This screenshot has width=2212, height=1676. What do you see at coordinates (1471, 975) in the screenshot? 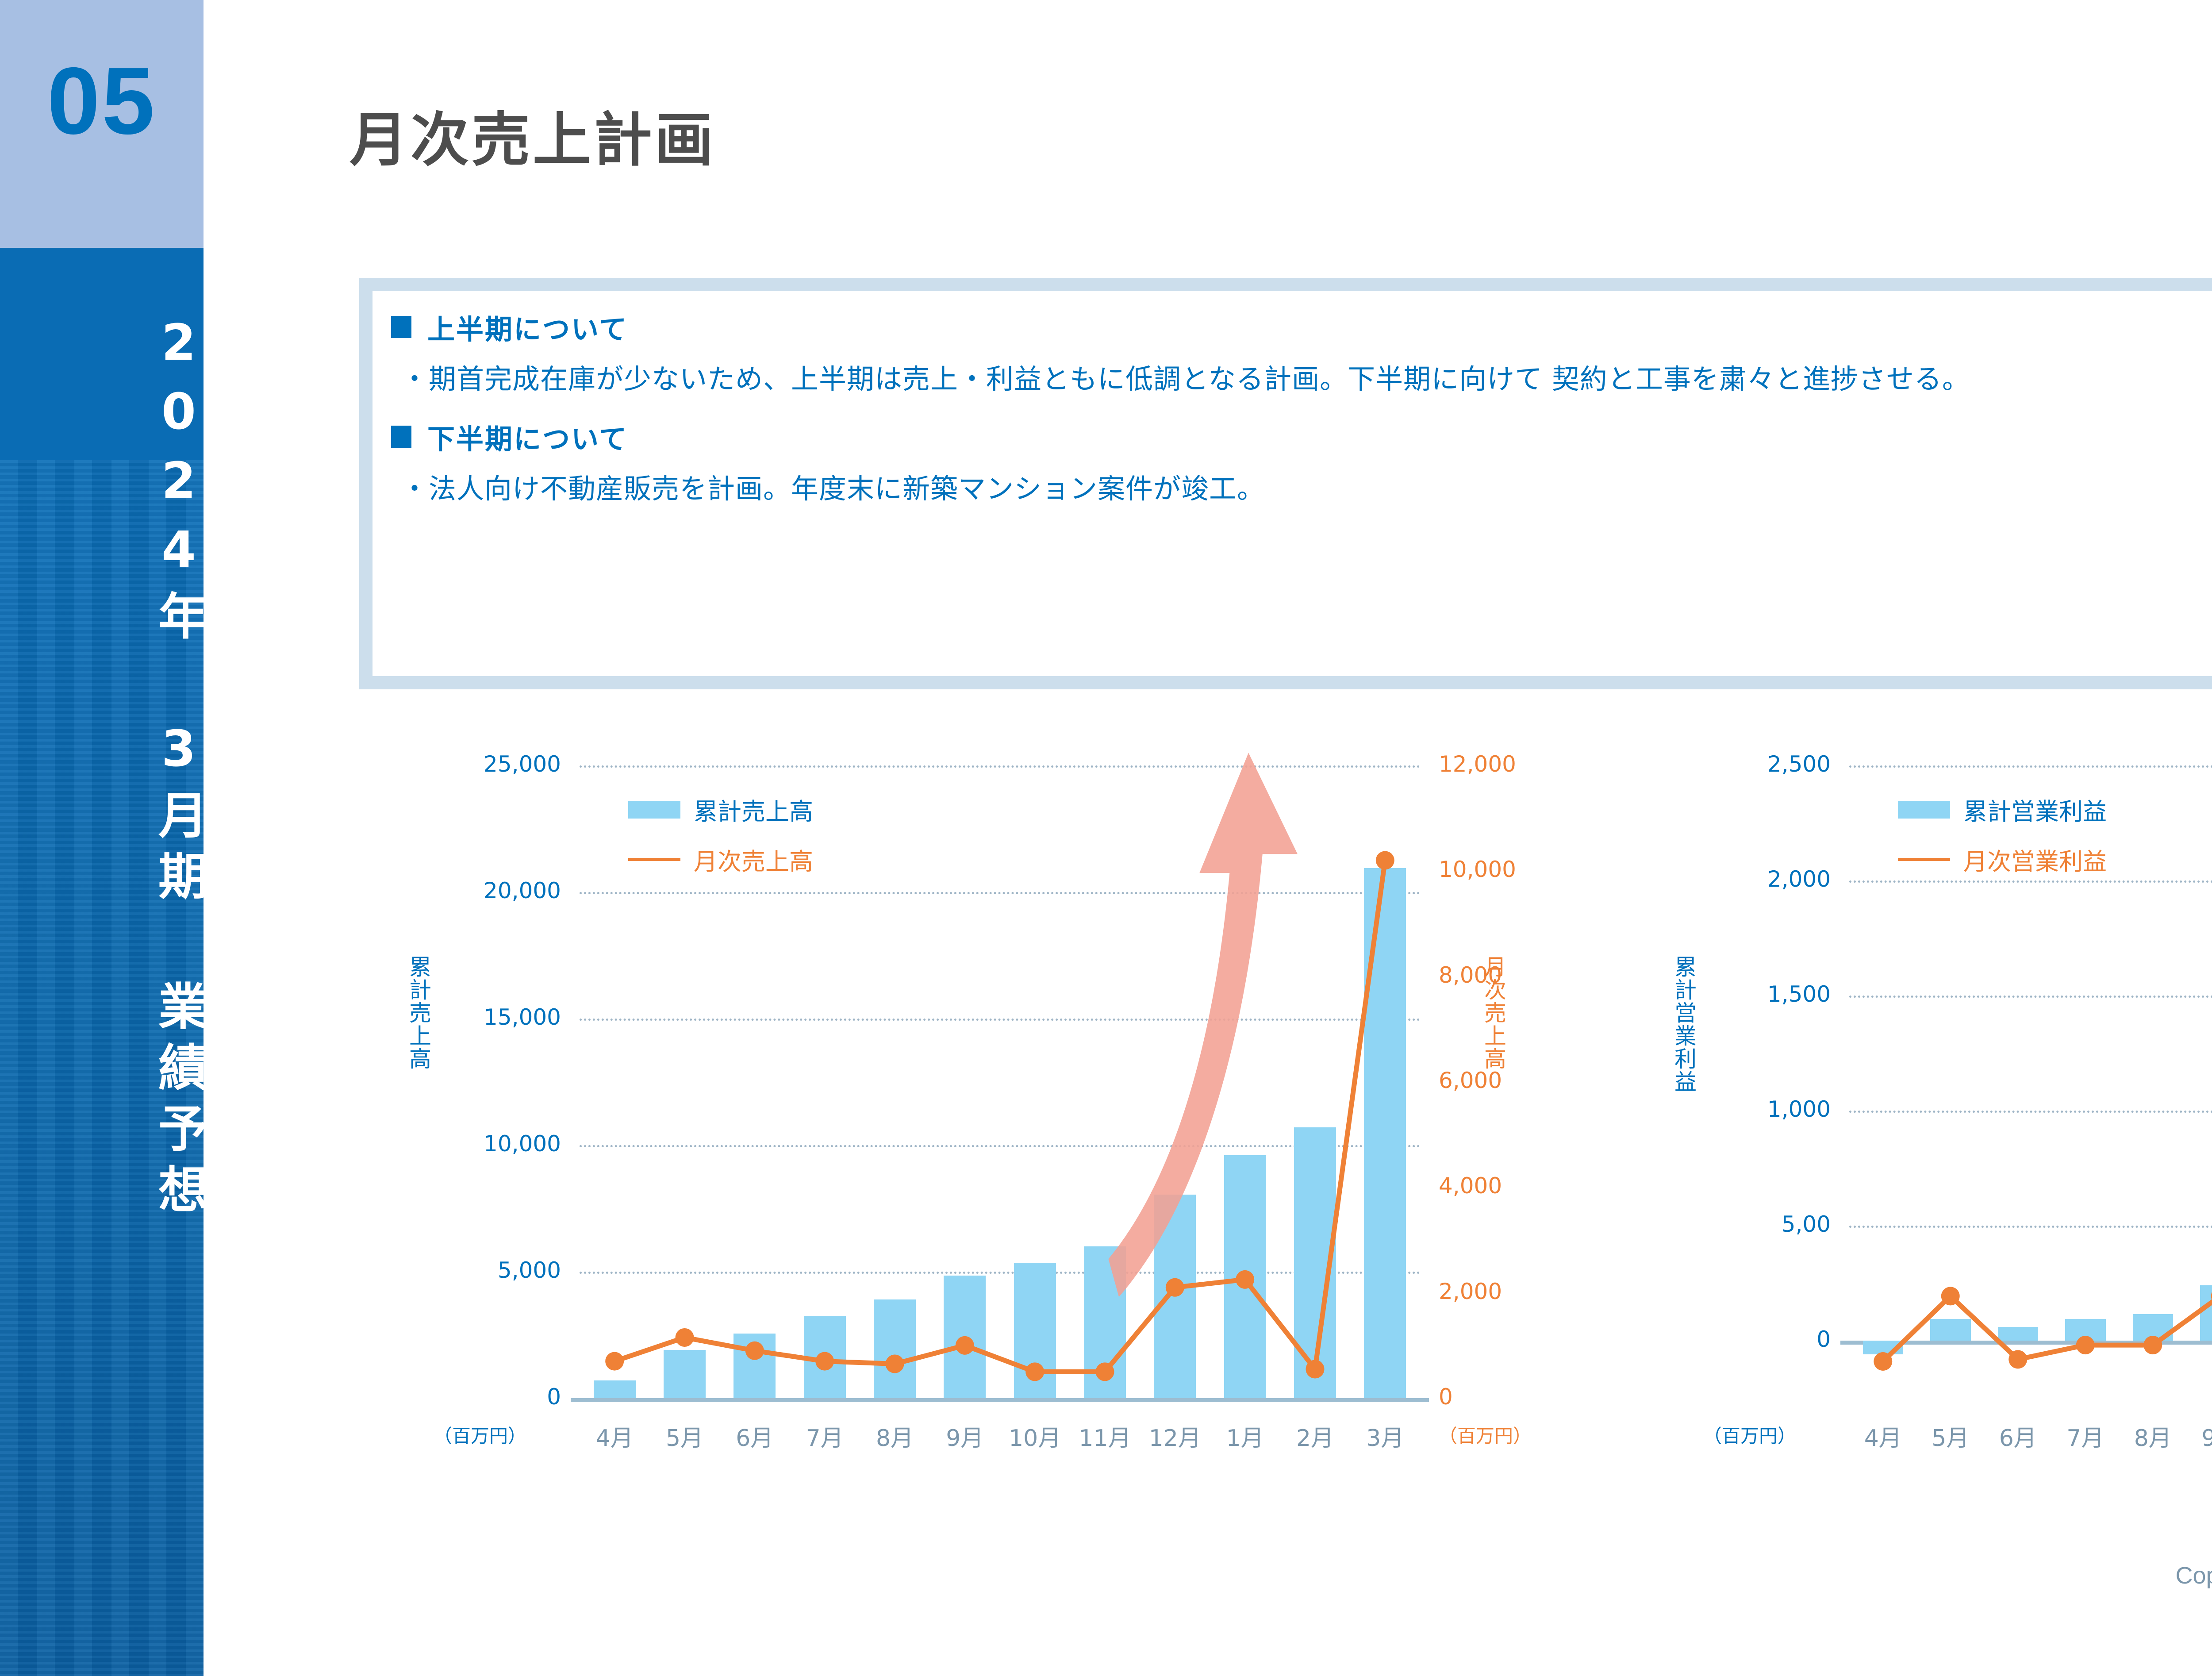
I see `y-axis-tick-right: 8,000` at bounding box center [1471, 975].